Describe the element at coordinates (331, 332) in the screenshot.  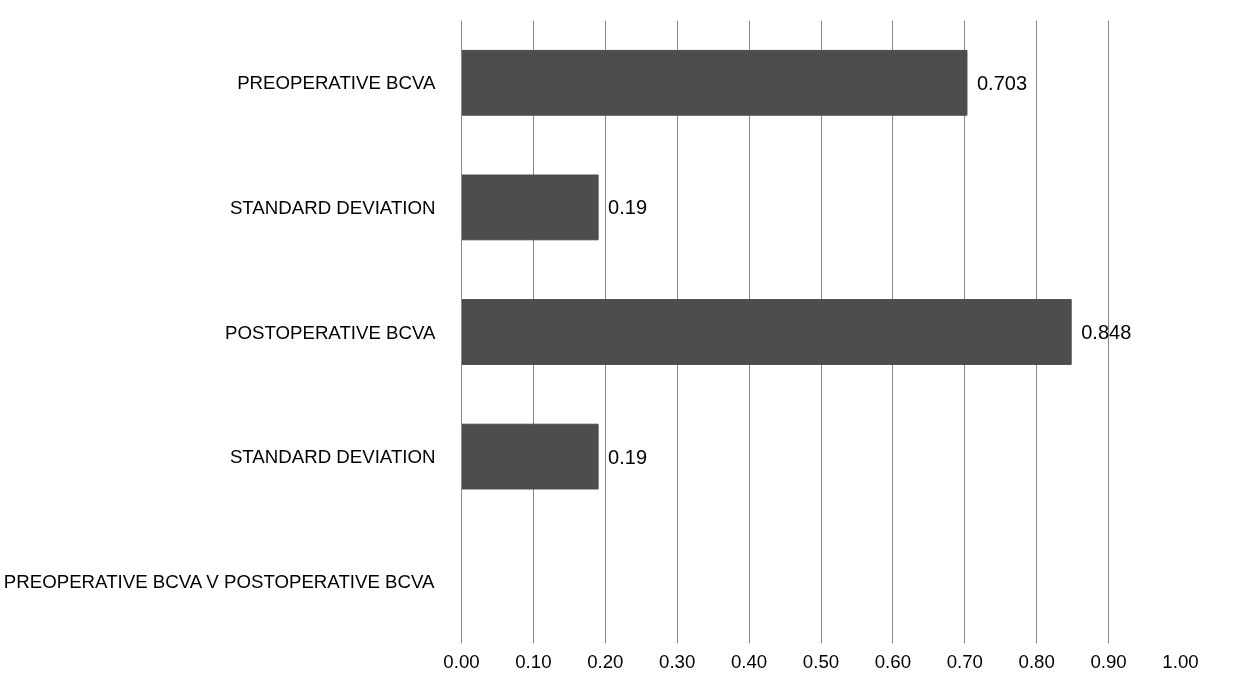
I see `y-tick-label: POSTOPERATIVE BCVA` at that location.